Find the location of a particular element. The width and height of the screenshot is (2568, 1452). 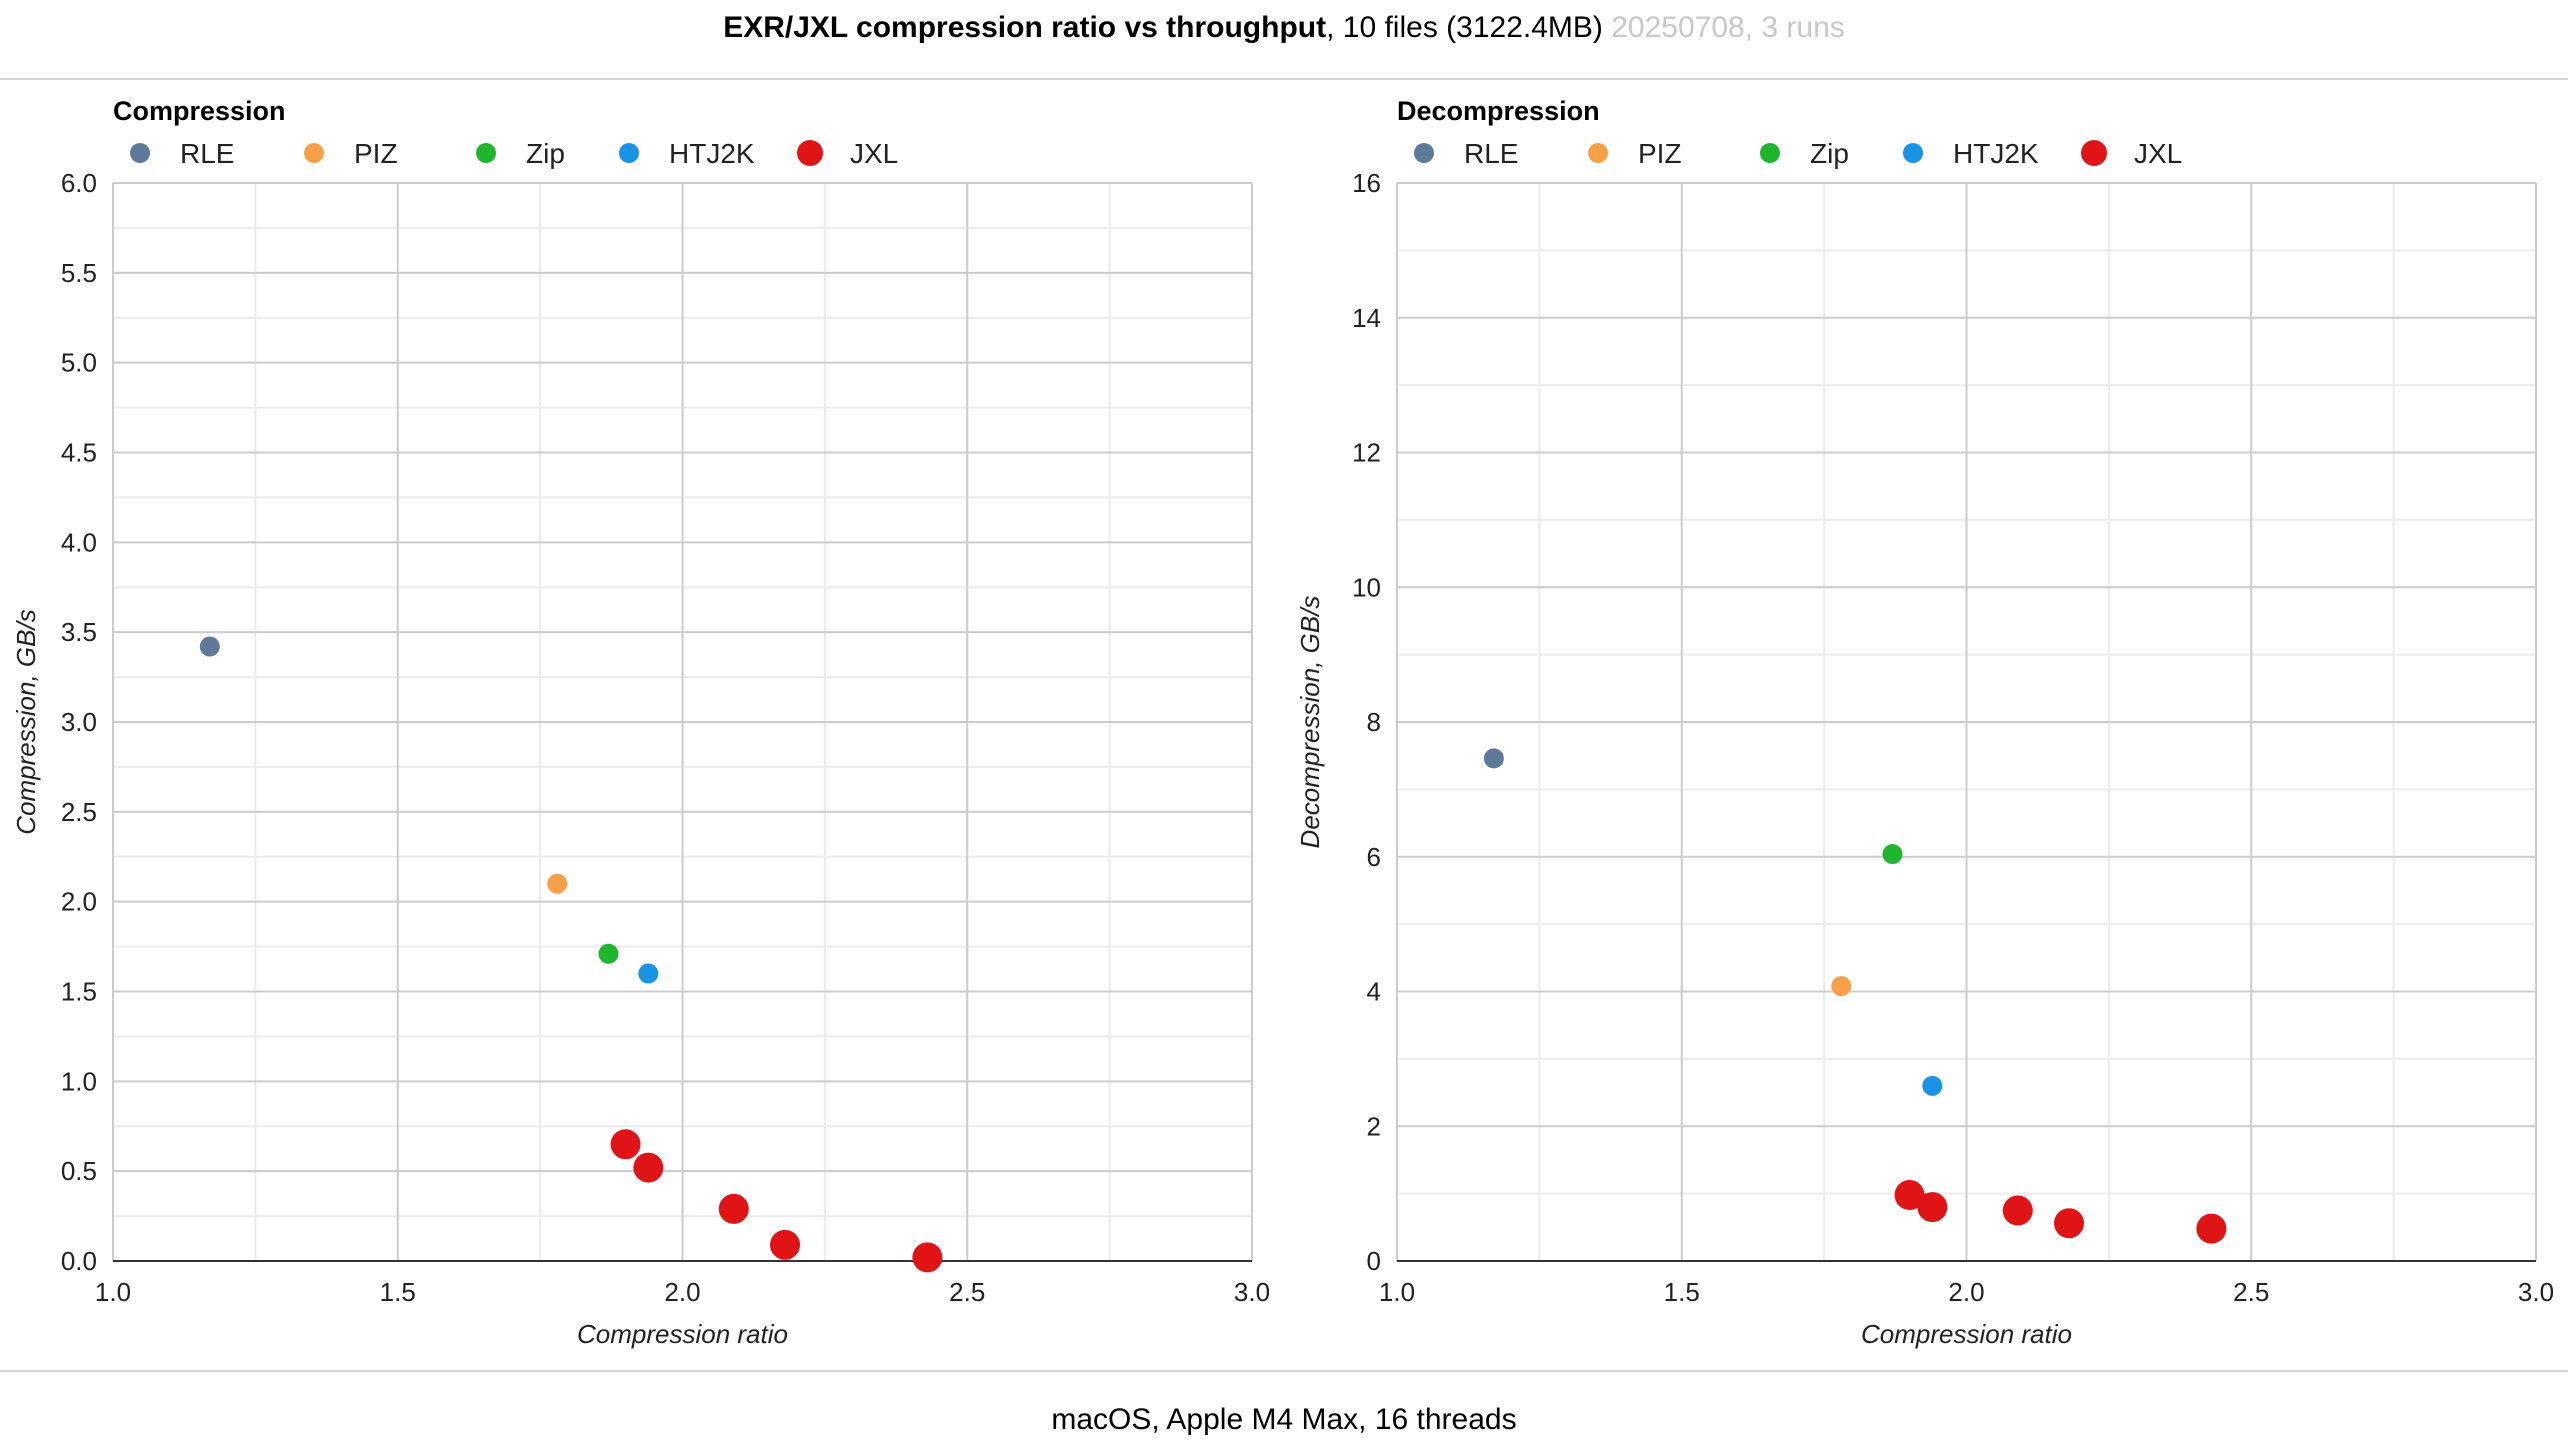

footer-divider is located at coordinates (1284, 1371).